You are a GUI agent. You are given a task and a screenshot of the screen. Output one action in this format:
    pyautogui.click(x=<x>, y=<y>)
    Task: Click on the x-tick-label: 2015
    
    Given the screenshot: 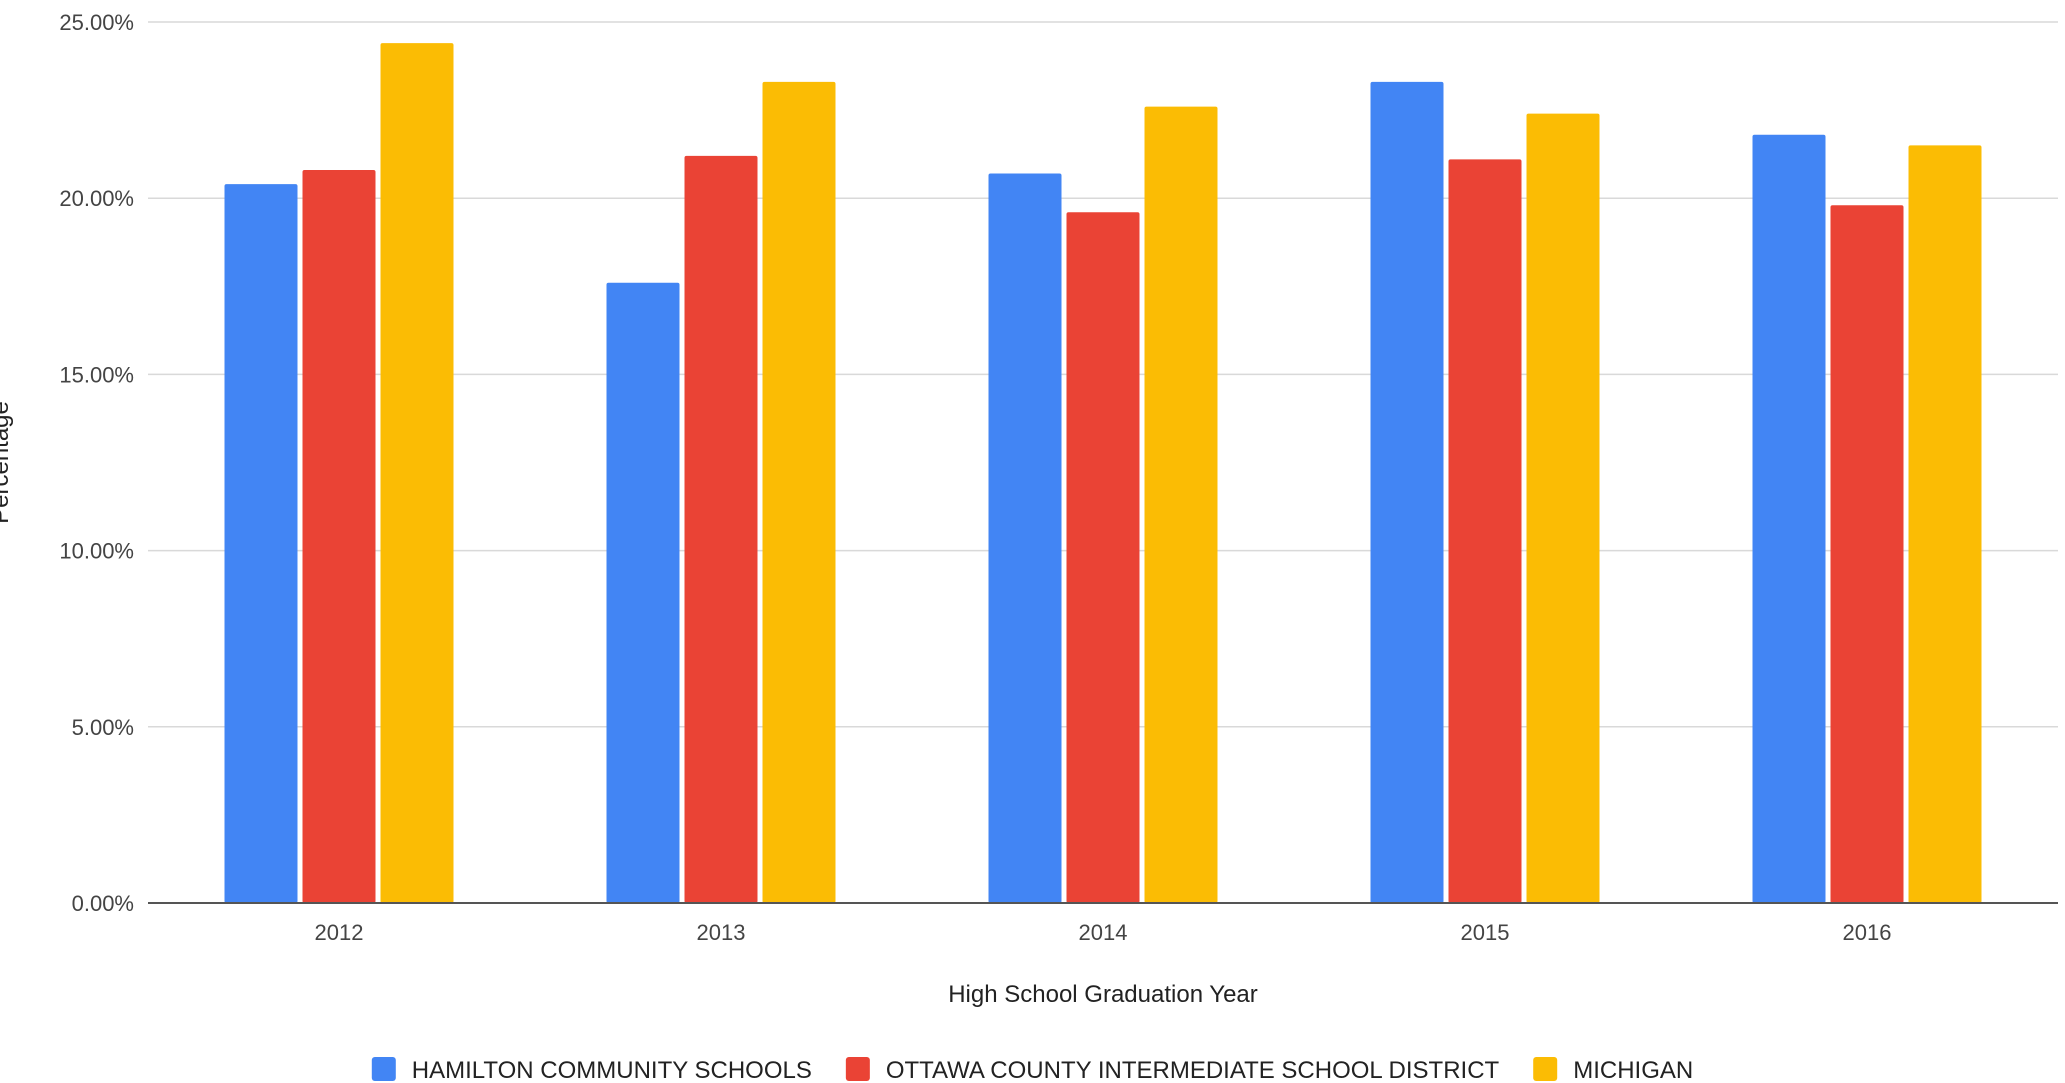 What is the action you would take?
    pyautogui.click(x=1485, y=932)
    